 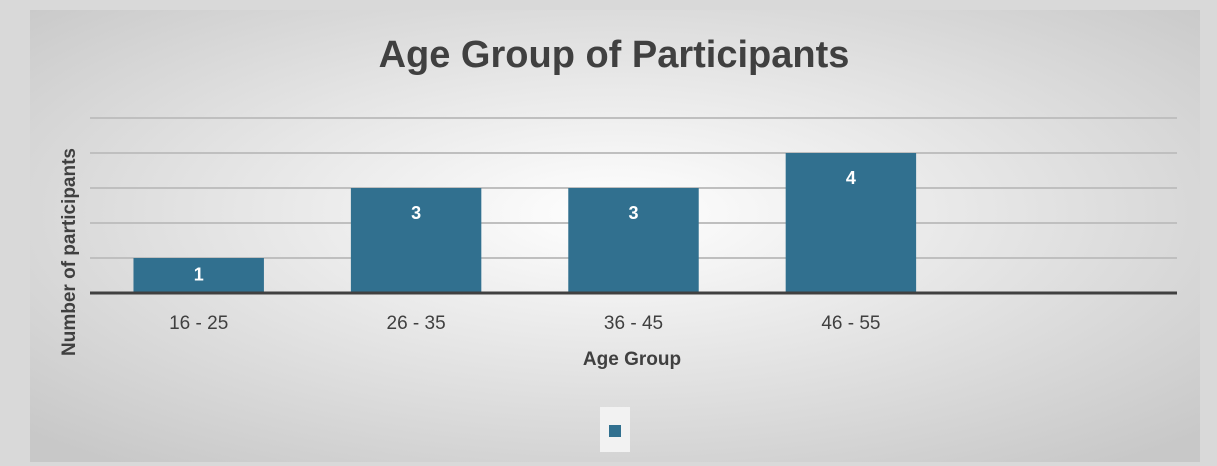 I want to click on data-label: 1, so click(x=199, y=274).